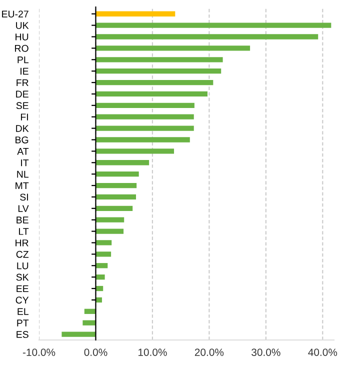 The width and height of the screenshot is (350, 366). Describe the element at coordinates (22, 266) in the screenshot. I see `y-tick-label: LU` at that location.